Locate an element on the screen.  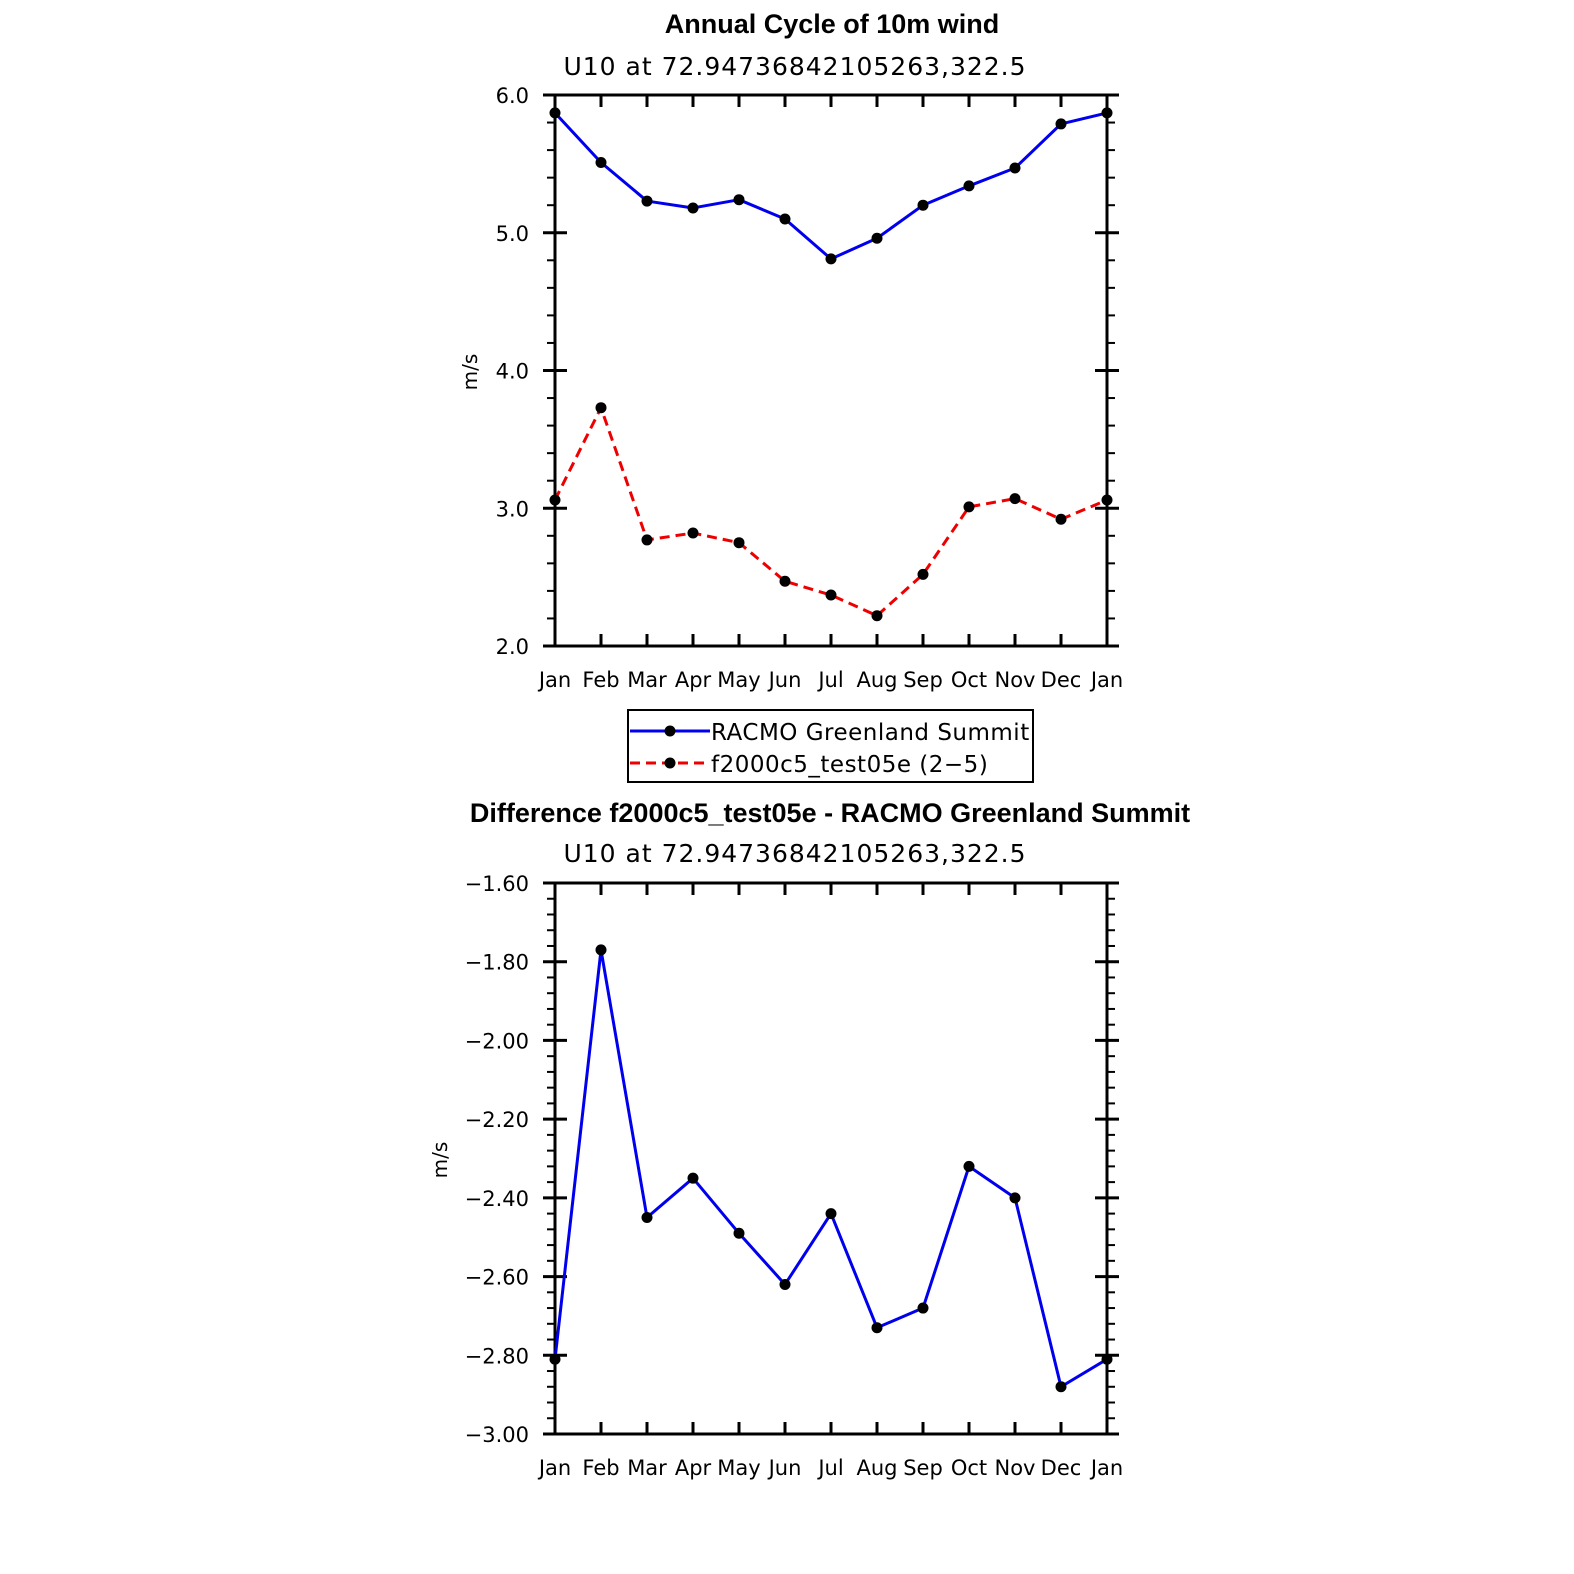
y-tick-label: 3.0 is located at coordinates (512, 509).